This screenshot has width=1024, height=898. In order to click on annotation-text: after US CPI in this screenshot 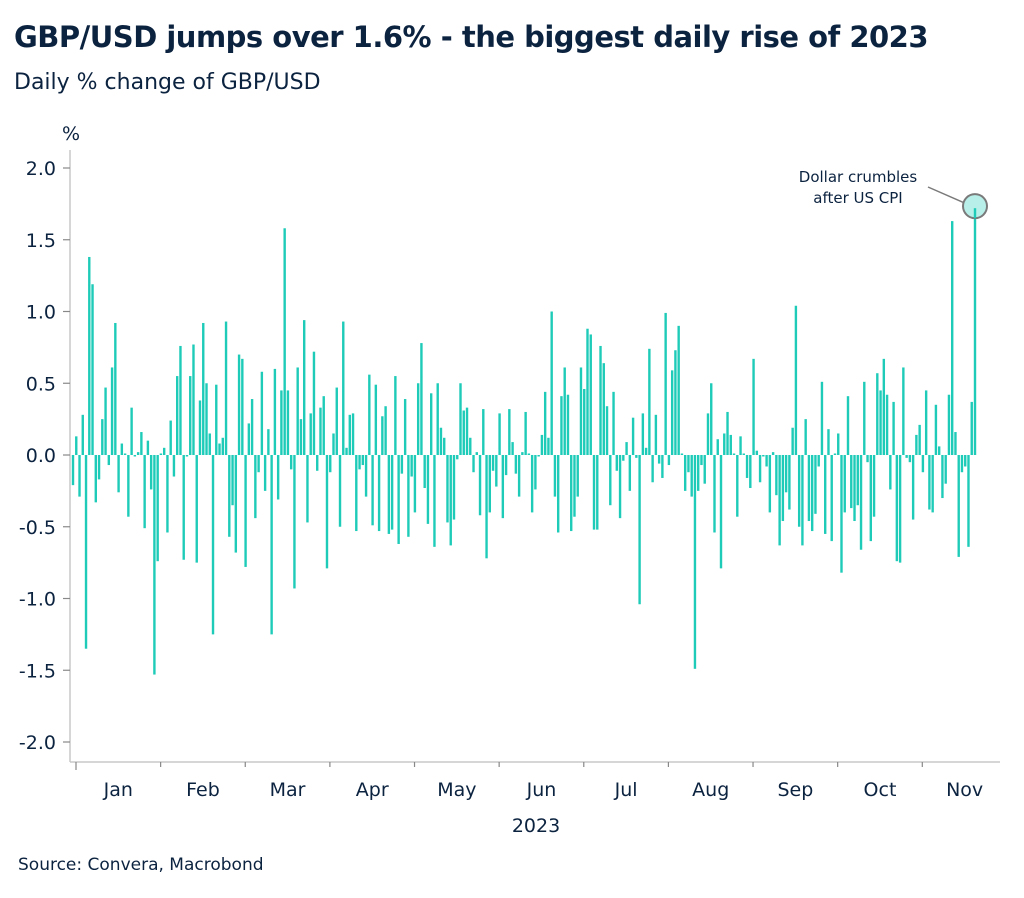, I will do `click(857, 198)`.